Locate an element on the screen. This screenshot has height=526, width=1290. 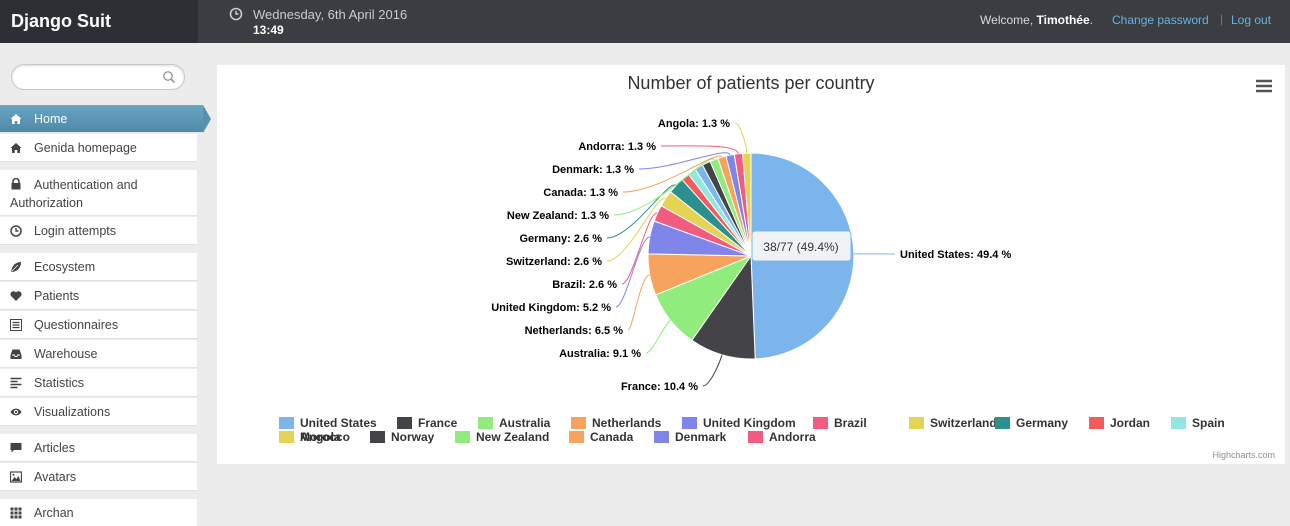
sidebar-item-questionnaires: Questionnaires is located at coordinates (98, 325).